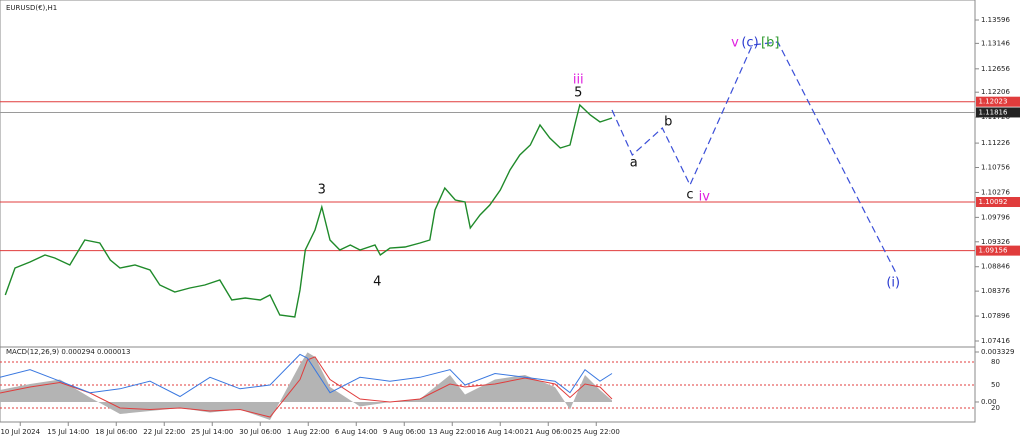  I want to click on x-tick-label: 9 Aug 06:00, so click(404, 432).